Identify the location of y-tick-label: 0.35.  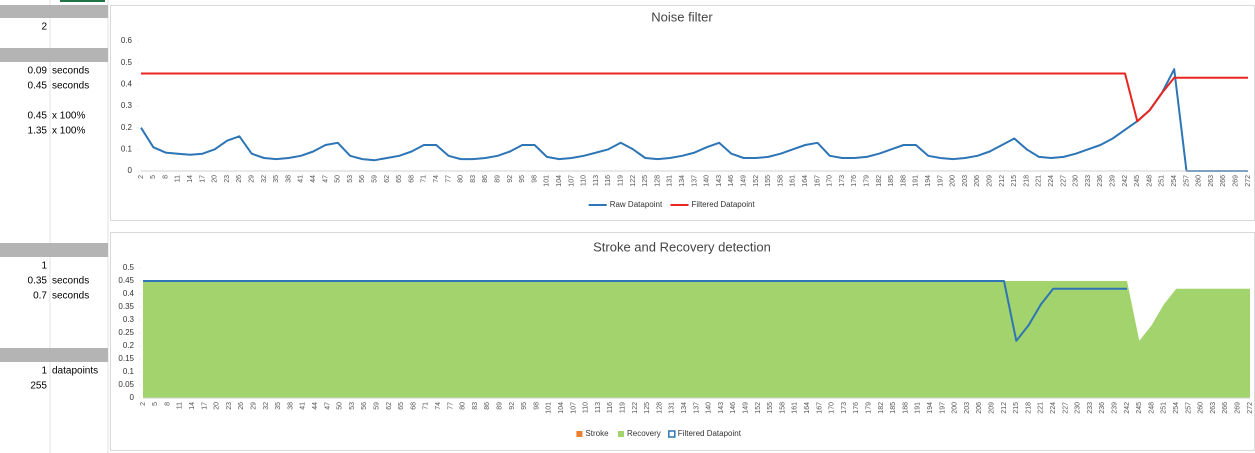
(126, 306).